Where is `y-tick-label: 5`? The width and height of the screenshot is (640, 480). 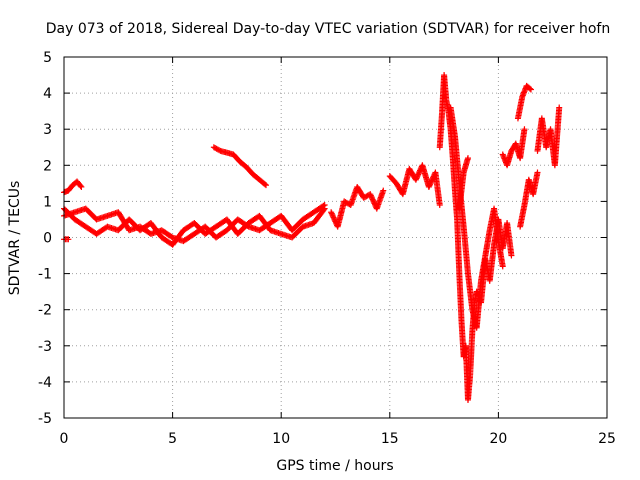 y-tick-label: 5 is located at coordinates (47, 58).